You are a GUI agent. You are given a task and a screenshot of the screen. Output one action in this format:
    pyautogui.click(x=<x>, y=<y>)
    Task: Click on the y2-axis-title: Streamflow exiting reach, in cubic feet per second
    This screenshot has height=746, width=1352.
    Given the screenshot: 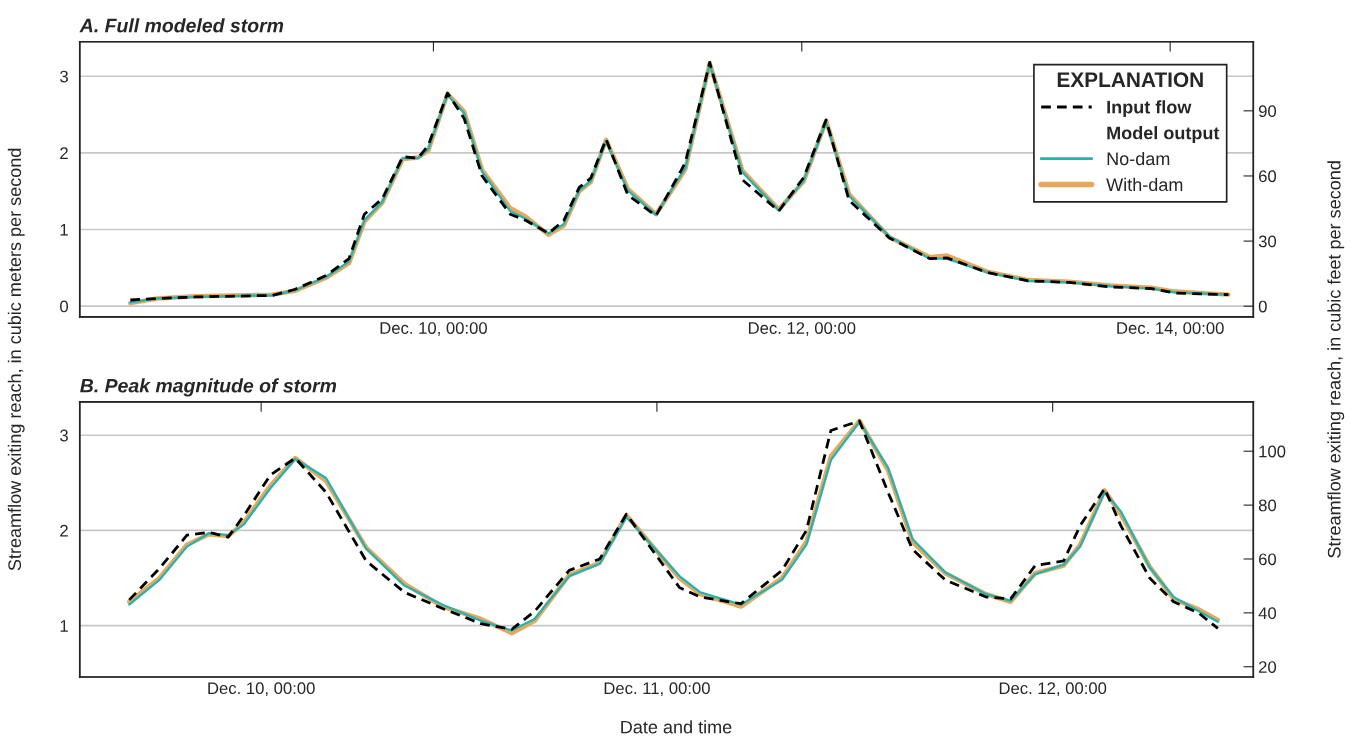 What is the action you would take?
    pyautogui.click(x=1336, y=359)
    